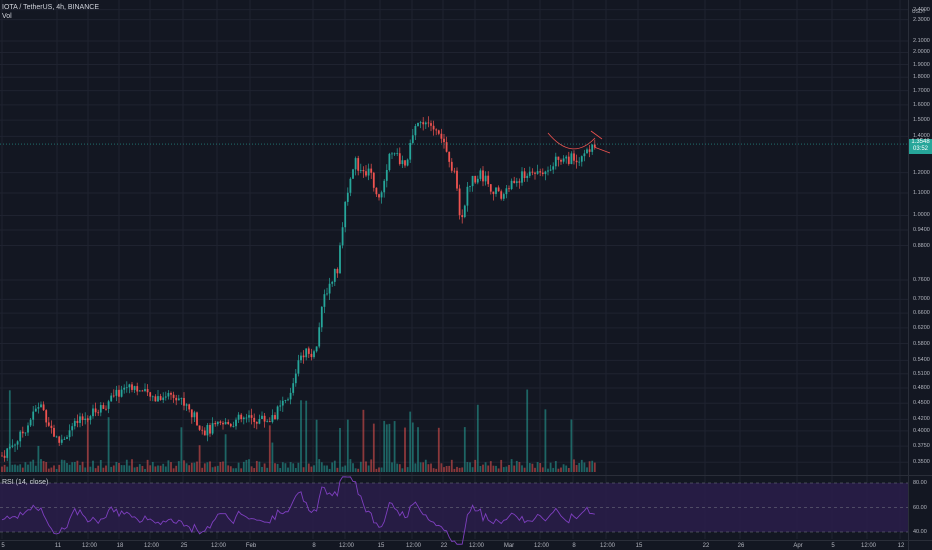  Describe the element at coordinates (314, 546) in the screenshot. I see `time-tick: 8` at that location.